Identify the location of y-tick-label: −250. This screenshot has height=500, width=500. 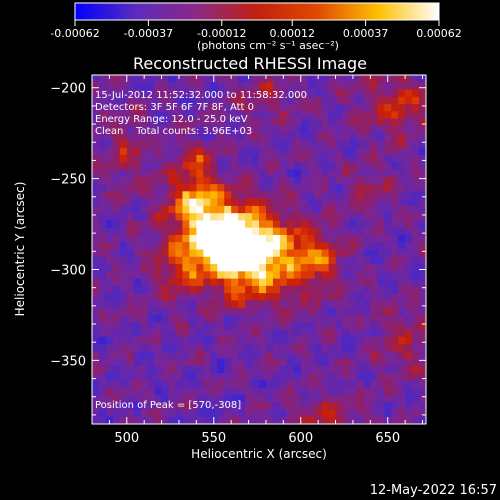
(68, 180).